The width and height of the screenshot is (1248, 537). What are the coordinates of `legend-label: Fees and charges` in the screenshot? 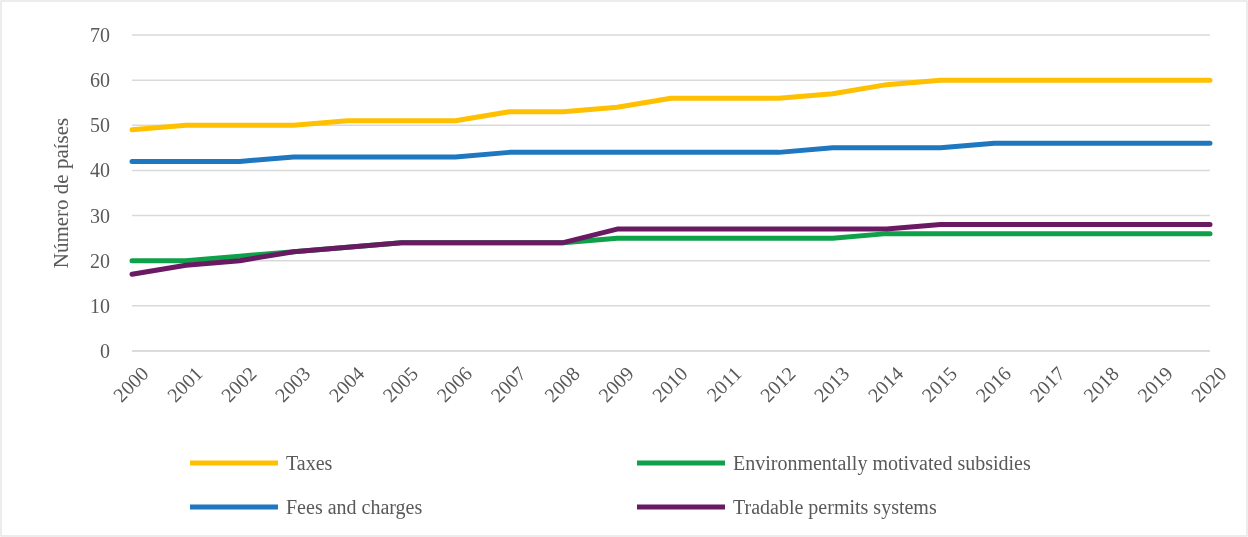 It's located at (354, 507).